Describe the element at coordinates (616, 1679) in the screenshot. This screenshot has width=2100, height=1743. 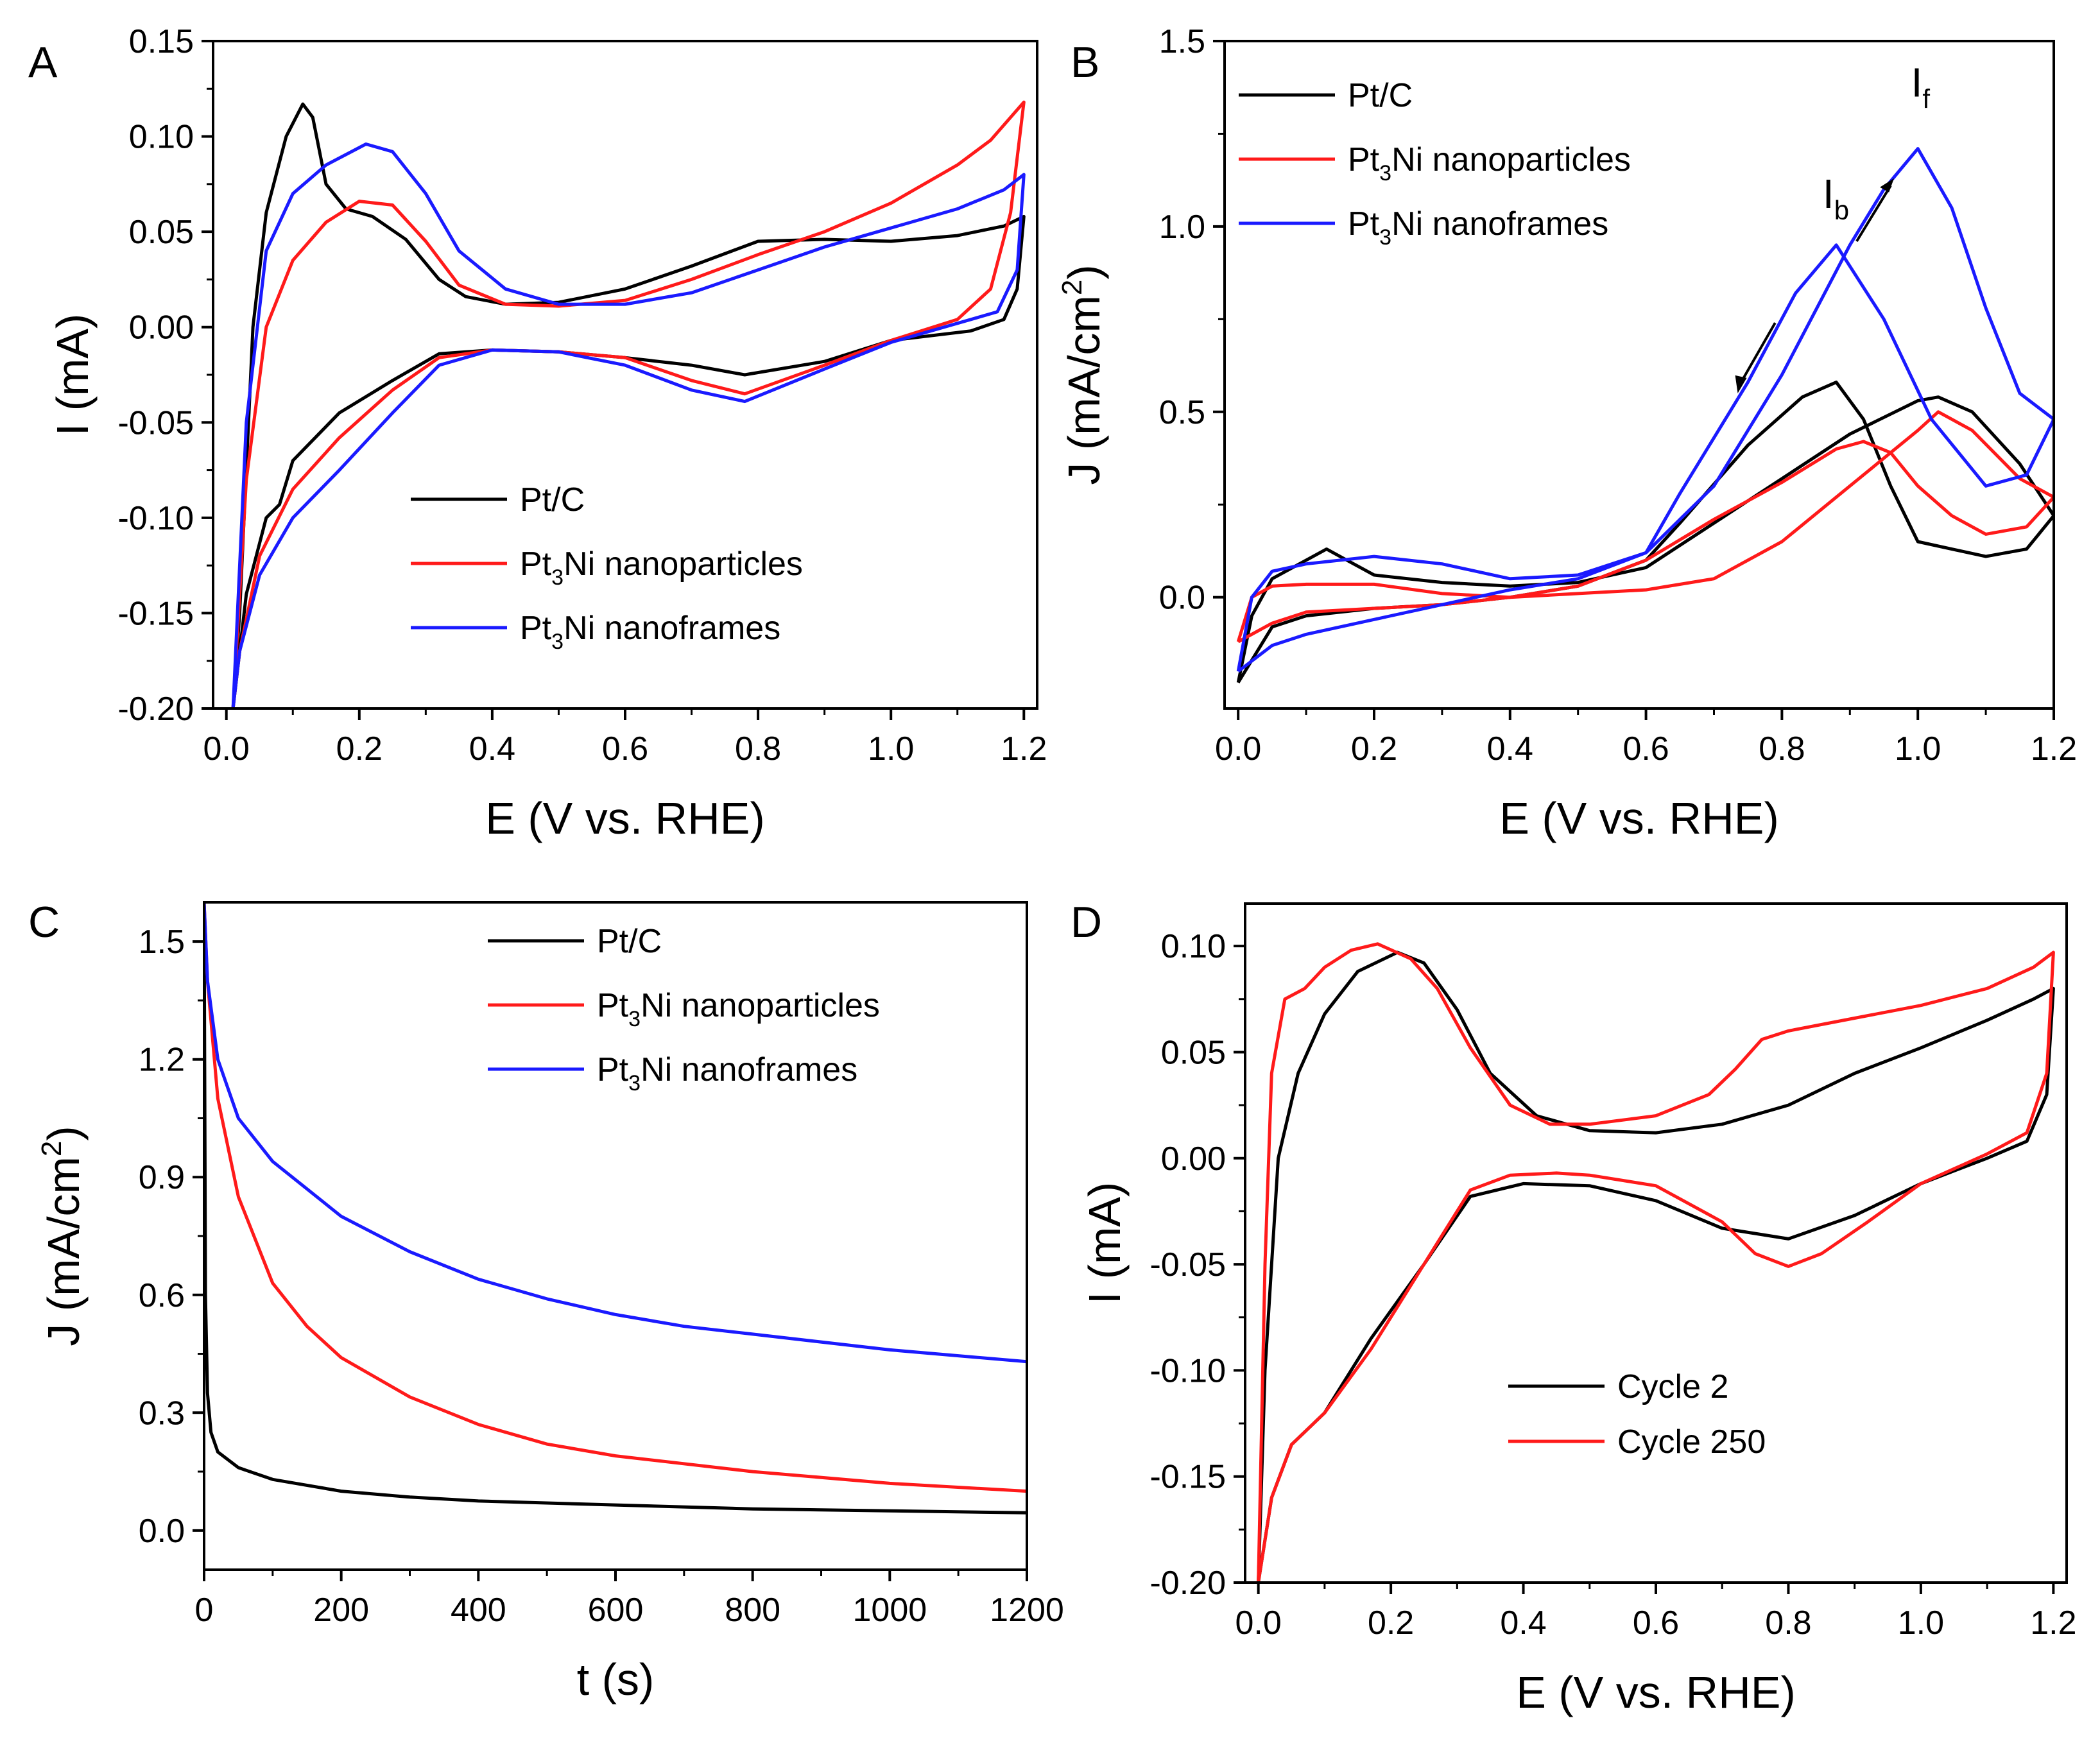
I see `x-axis-label: t (s)` at that location.